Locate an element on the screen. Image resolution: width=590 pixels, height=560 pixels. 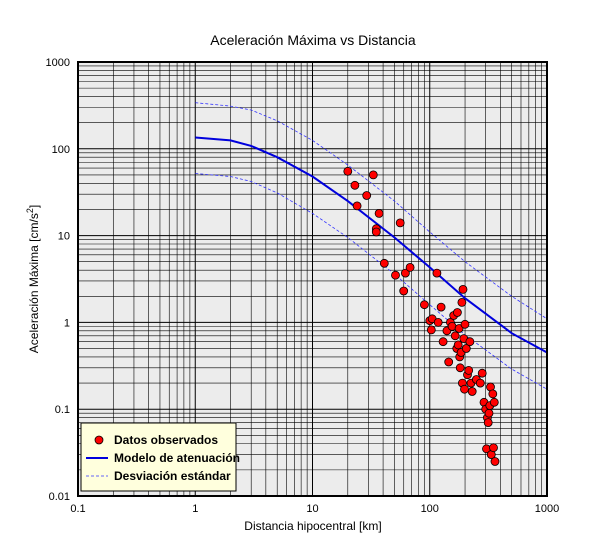
x-tick-label: 1000 is located at coordinates (547, 509).